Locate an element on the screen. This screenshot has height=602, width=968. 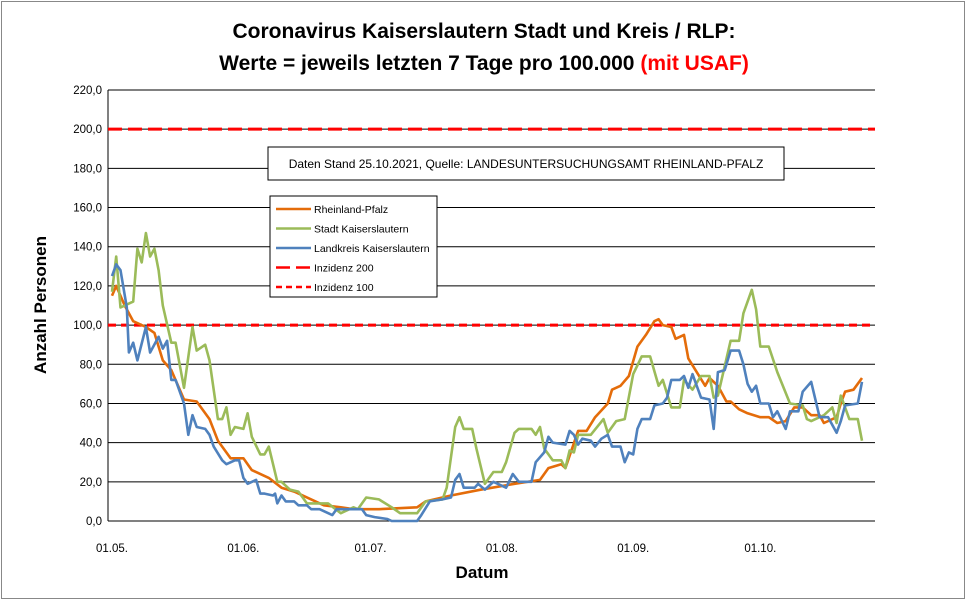
x-tick-label: 01.10. is located at coordinates (760, 549).